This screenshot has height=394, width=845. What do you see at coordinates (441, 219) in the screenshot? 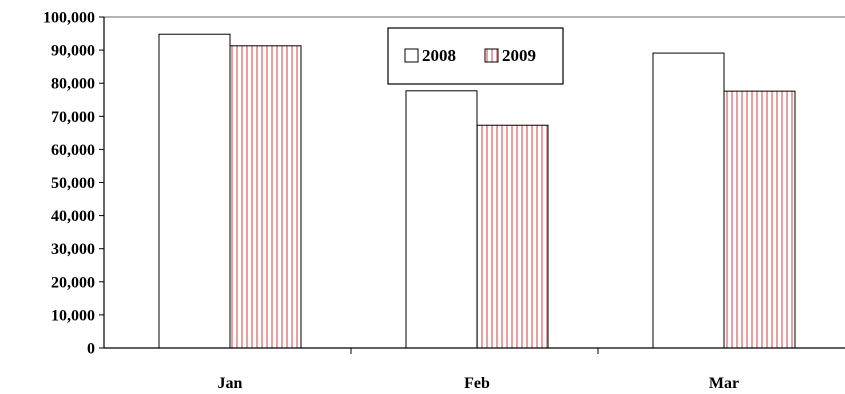
I see `bar-2008-feb` at bounding box center [441, 219].